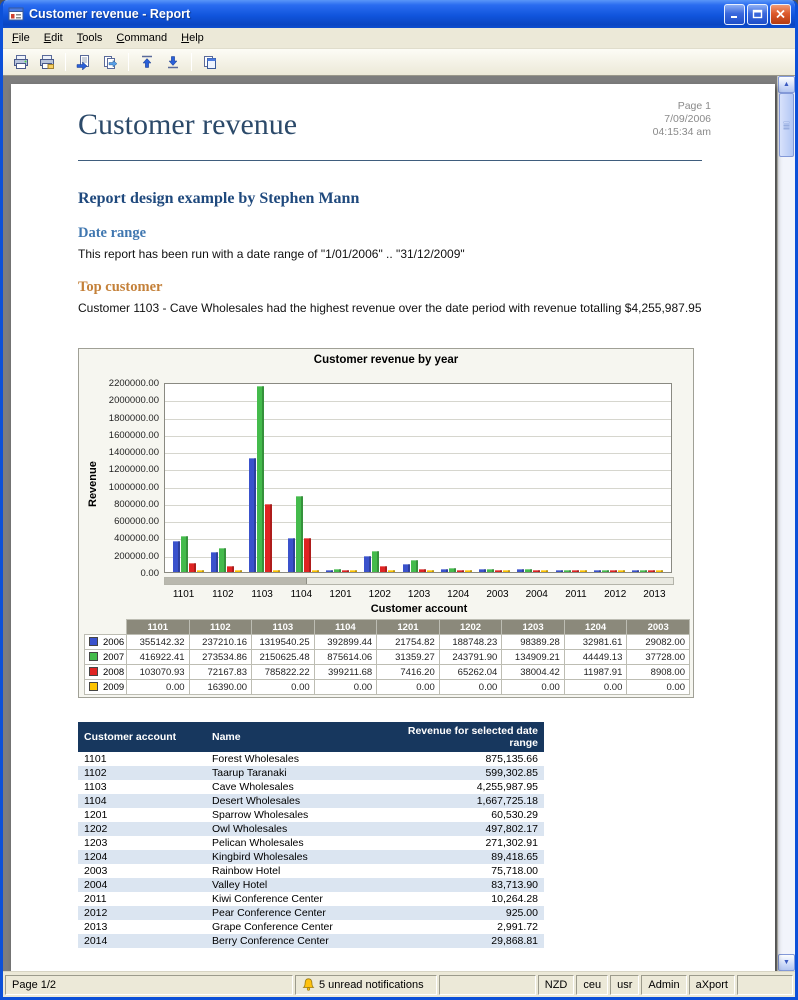 Image resolution: width=798 pixels, height=1000 pixels. What do you see at coordinates (466, 885) in the screenshot?
I see `customer-table-cell: 83,713.90` at bounding box center [466, 885].